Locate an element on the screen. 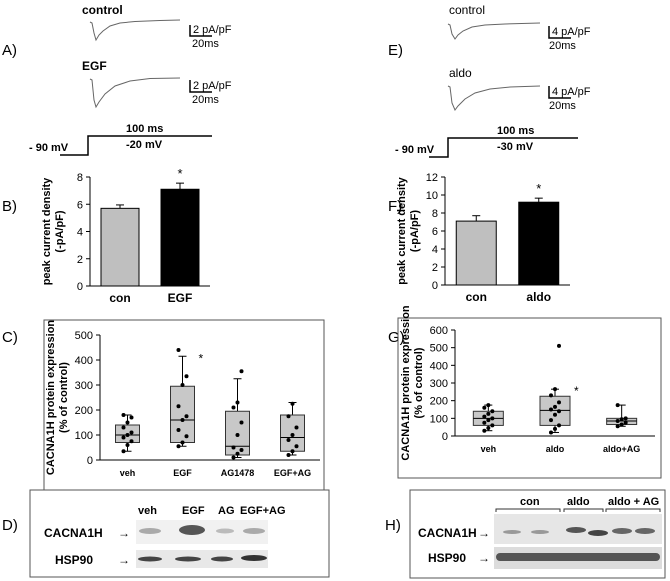  bracket-aldo is located at coordinates (583, 510).